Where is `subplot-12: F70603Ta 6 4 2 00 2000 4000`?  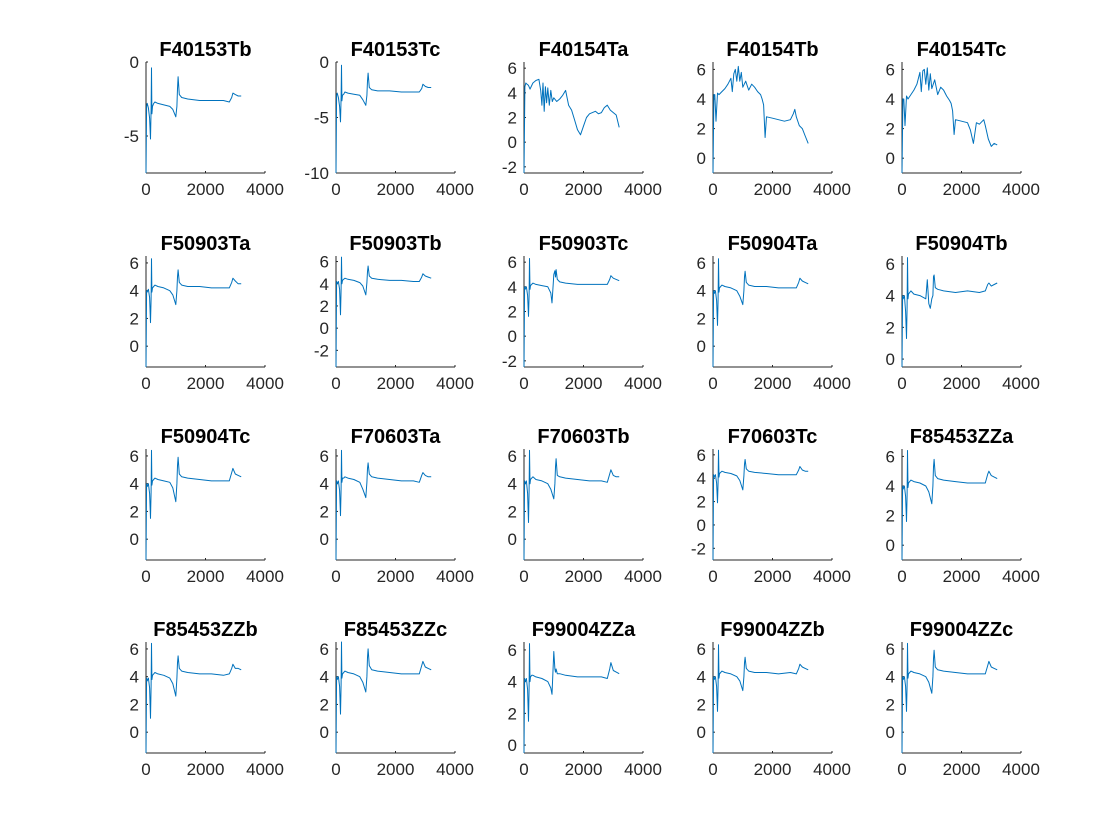
subplot-12: F70603Ta 6 4 2 00 2000 4000 is located at coordinates (397, 506).